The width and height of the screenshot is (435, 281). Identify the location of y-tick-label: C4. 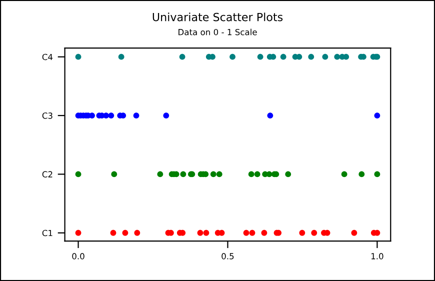
(47, 57).